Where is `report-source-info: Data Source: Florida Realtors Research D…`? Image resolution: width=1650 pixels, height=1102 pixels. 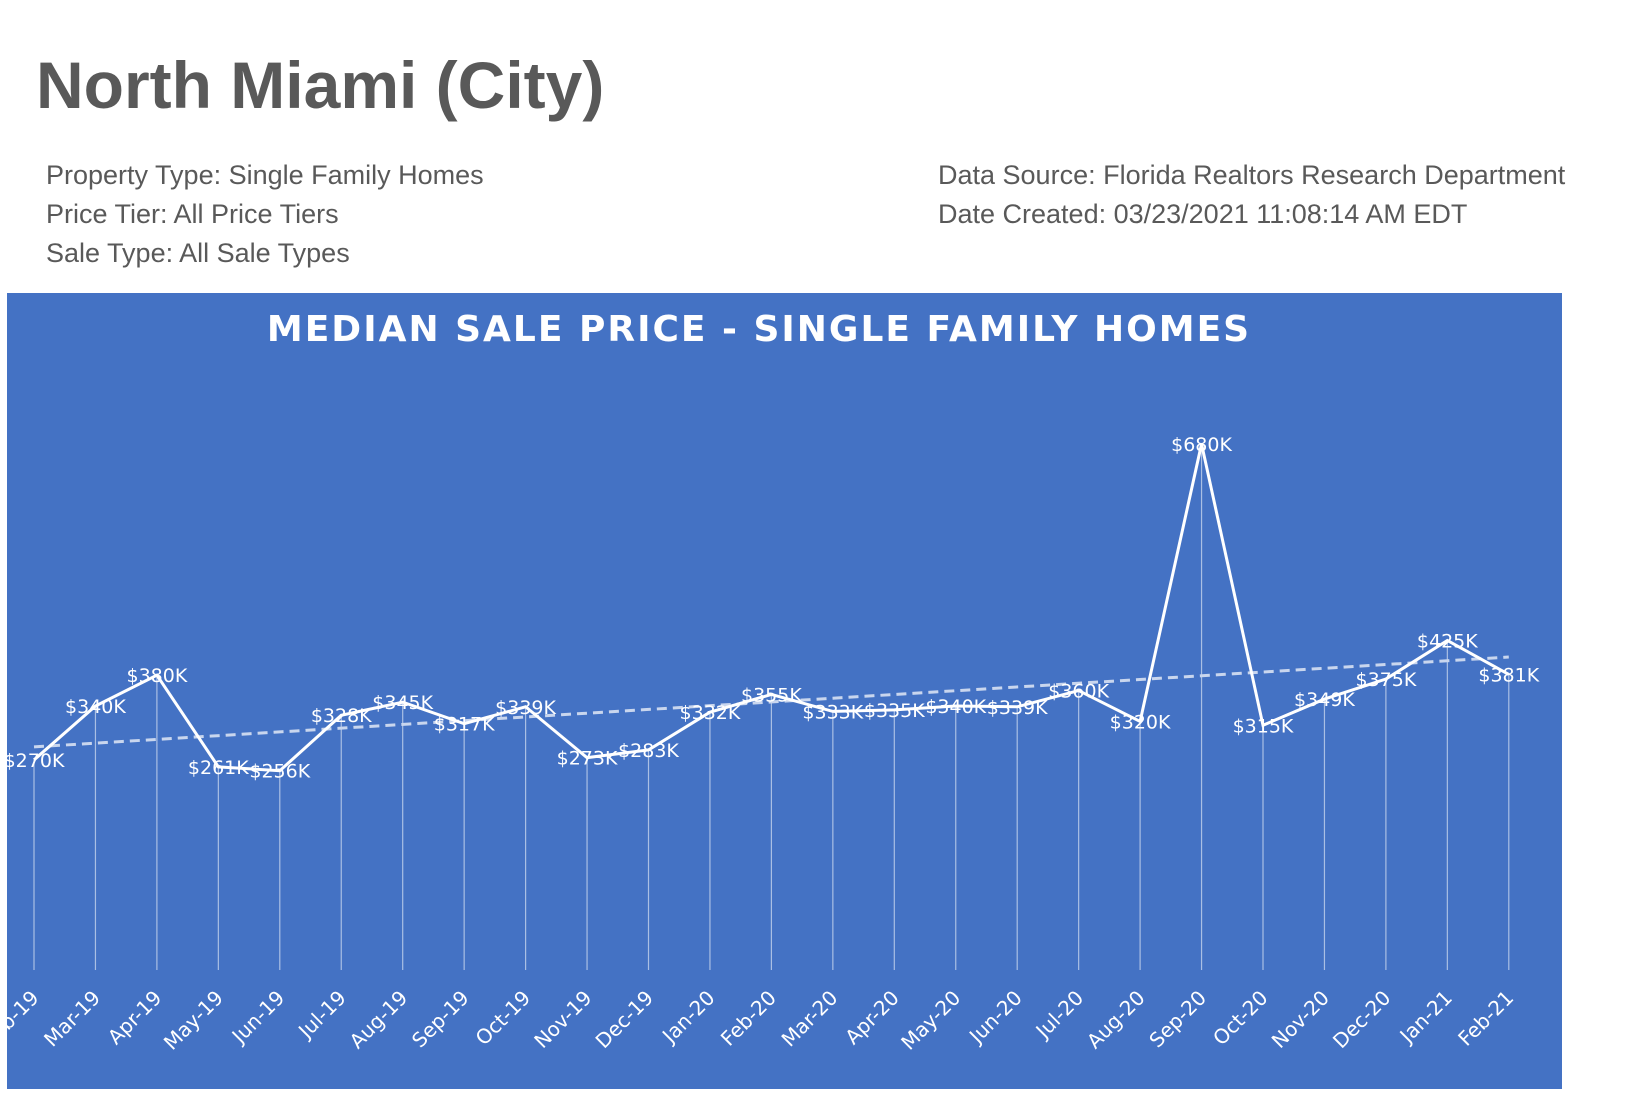 report-source-info: Data Source: Florida Realtors Research D… is located at coordinates (1251, 195).